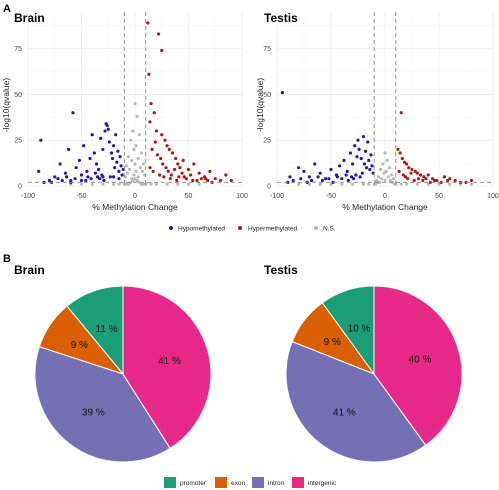 This screenshot has height=490, width=499. I want to click on legend-swatch-promoter, so click(170, 482).